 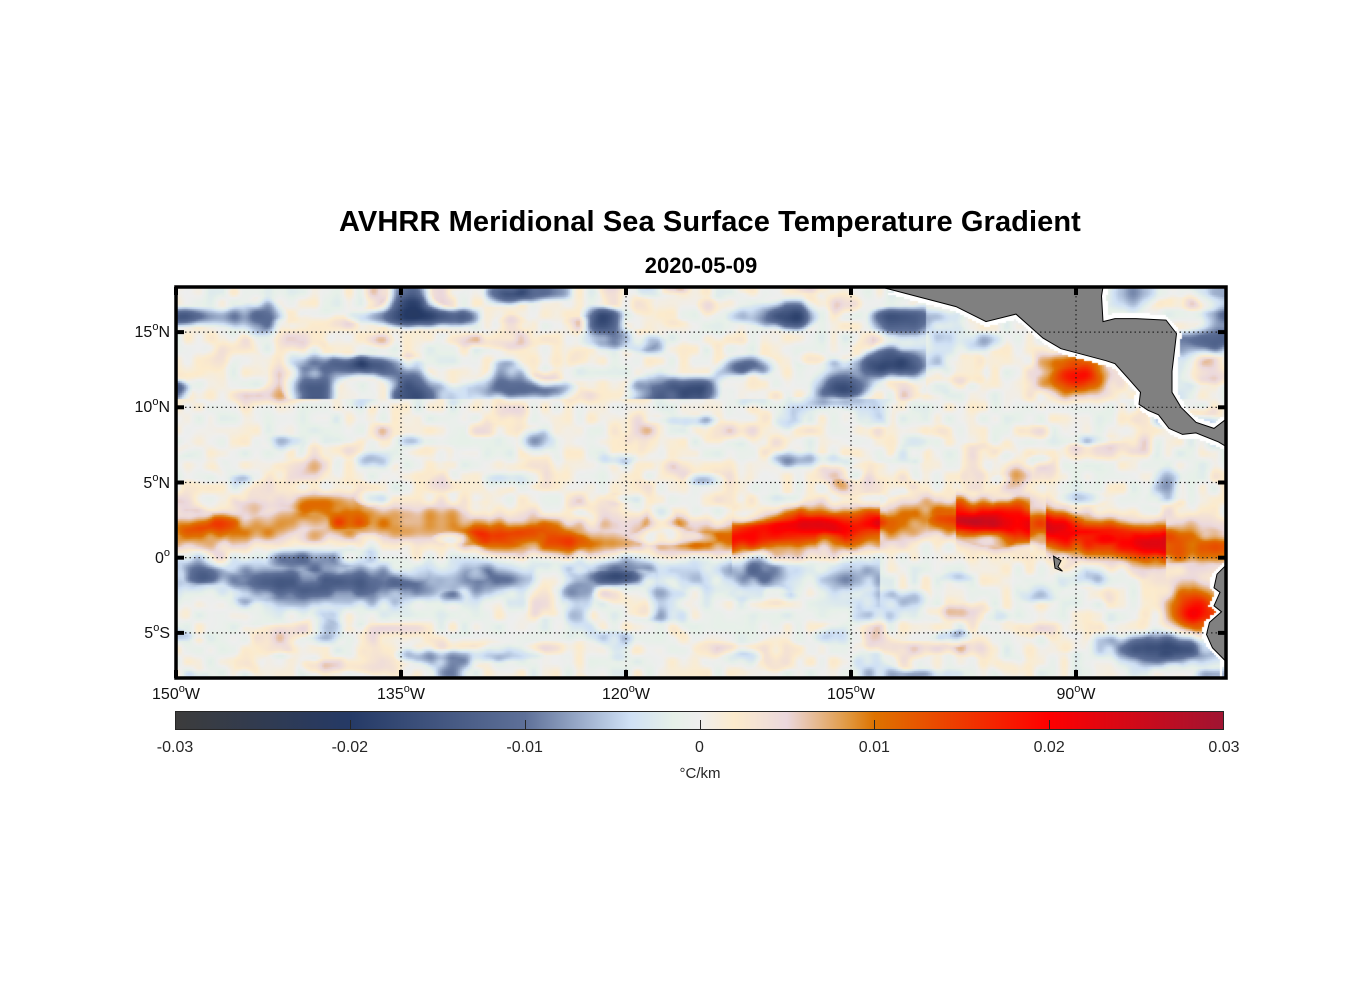 What do you see at coordinates (1215, 621) in the screenshot?
I see `land-south-america` at bounding box center [1215, 621].